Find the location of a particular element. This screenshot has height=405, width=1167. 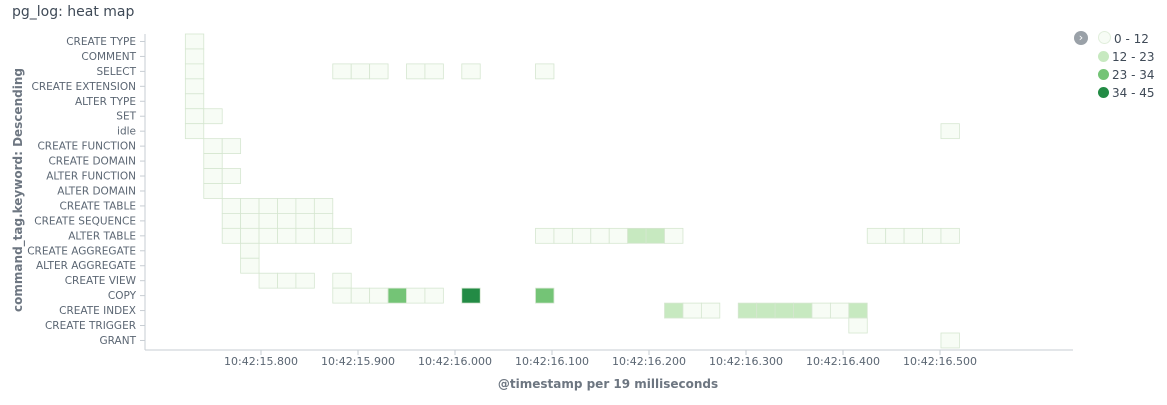

legend-item: 23 - 34 is located at coordinates (1126, 75).